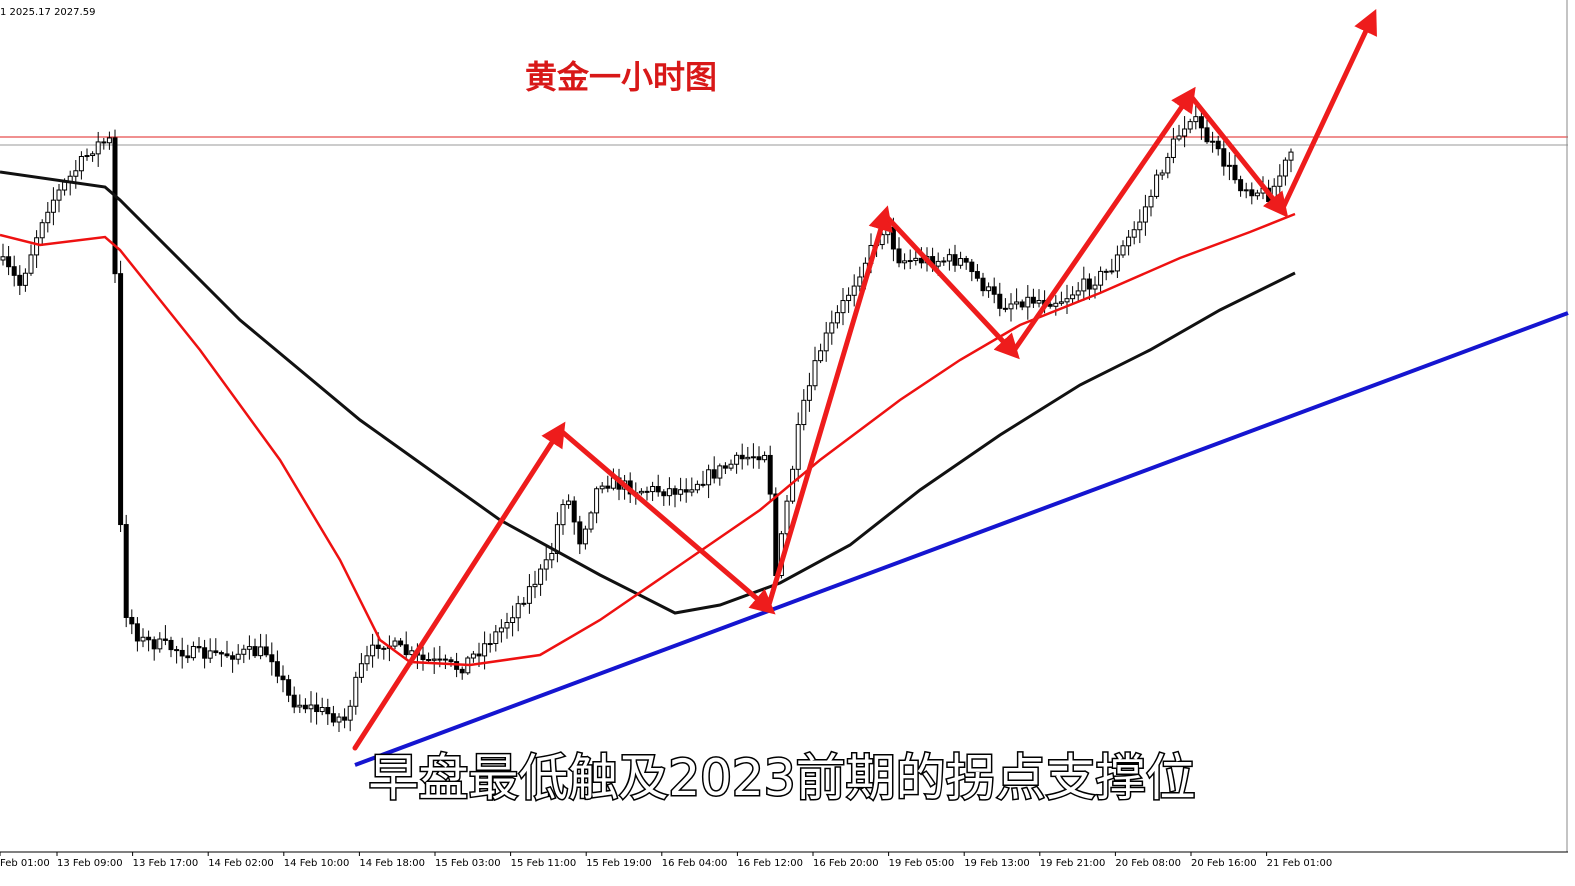 This screenshot has width=1575, height=886. Describe the element at coordinates (241, 863) in the screenshot. I see `time-label: 14 Feb 02:00` at that location.